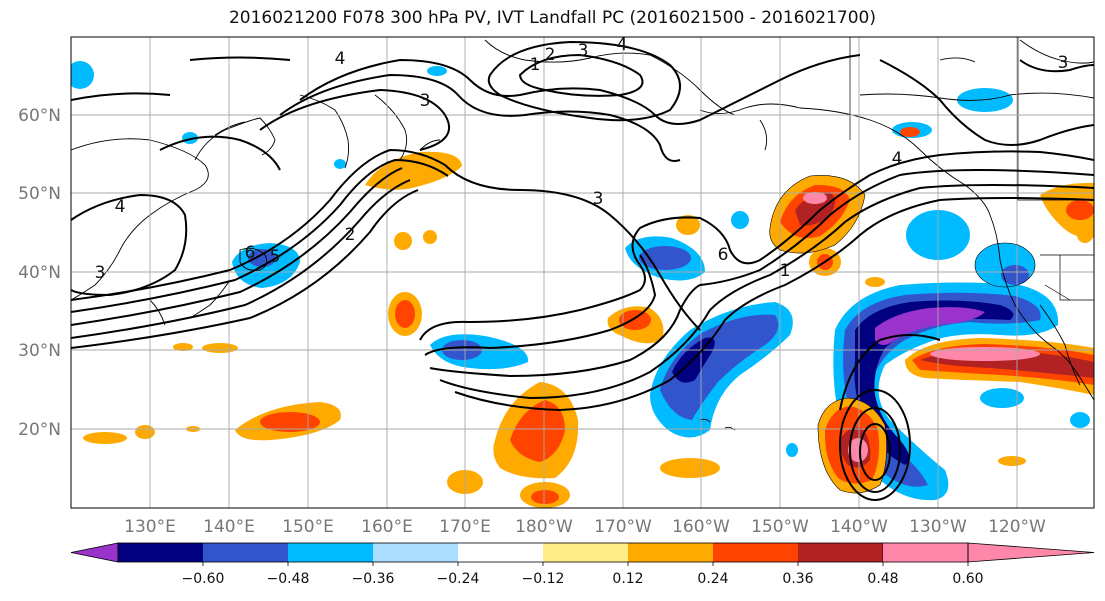 This screenshot has width=1105, height=601. Describe the element at coordinates (712, 579) in the screenshot. I see `colorbar-label: 0.24` at that location.